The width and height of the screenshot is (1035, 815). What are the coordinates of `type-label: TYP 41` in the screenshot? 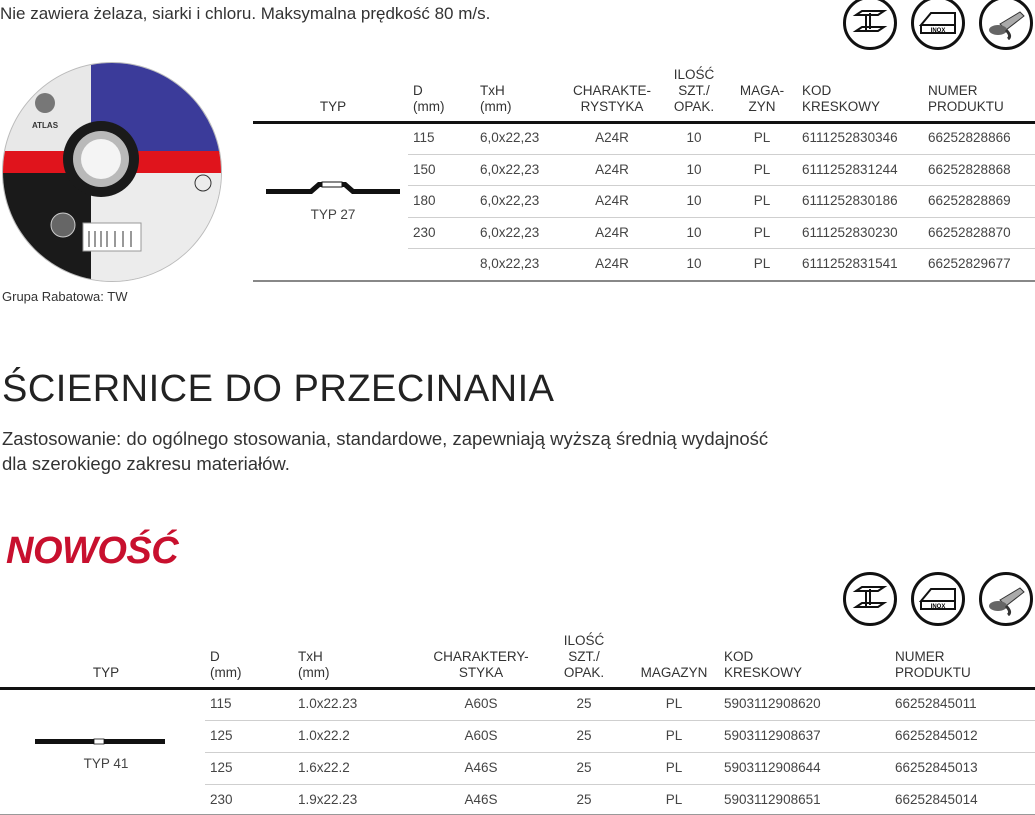 It's located at (106, 763).